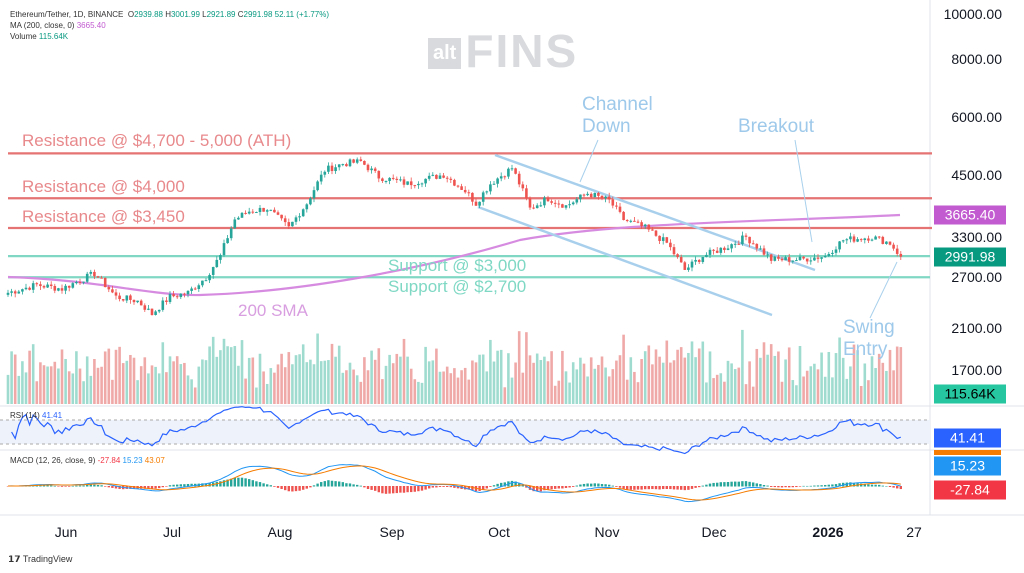  Describe the element at coordinates (40, 559) in the screenshot. I see `tradingview-footer: 𝟭𝟳 TradingView` at that location.